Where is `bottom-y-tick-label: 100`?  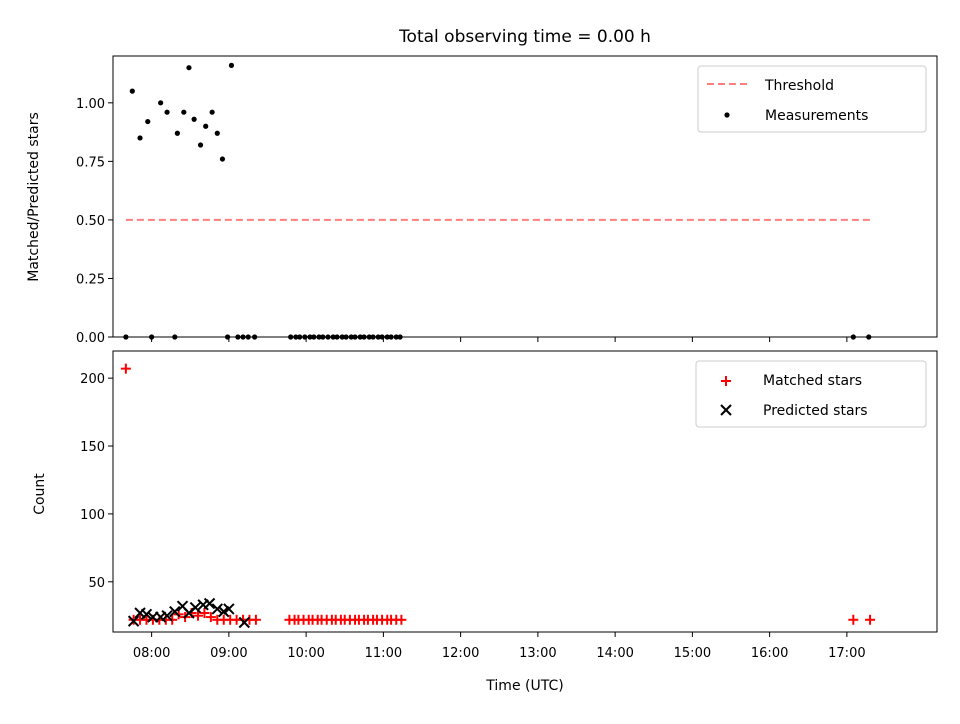
bottom-y-tick-label: 100 is located at coordinates (92, 515).